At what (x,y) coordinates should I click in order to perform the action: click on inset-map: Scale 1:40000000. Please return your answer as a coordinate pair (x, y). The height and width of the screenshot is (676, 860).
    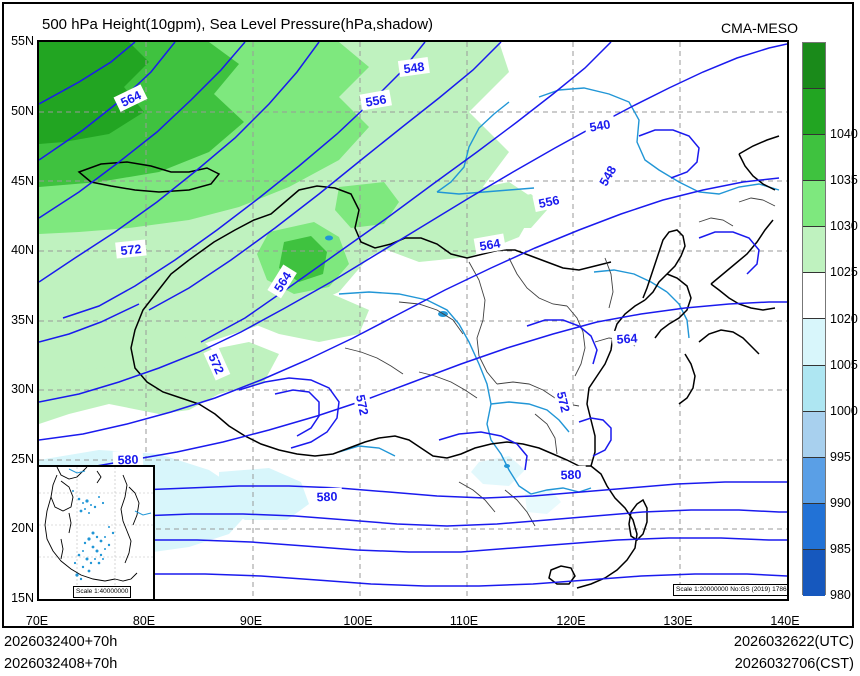
    Looking at the image, I should click on (96, 533).